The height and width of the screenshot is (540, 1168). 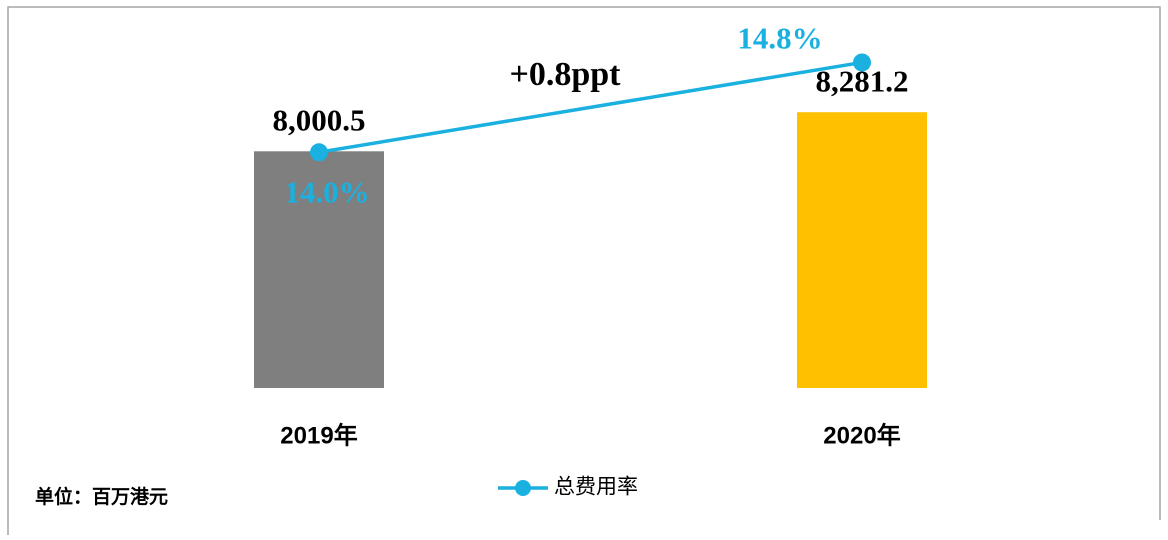 I want to click on data-label: 14.8%, so click(x=779, y=38).